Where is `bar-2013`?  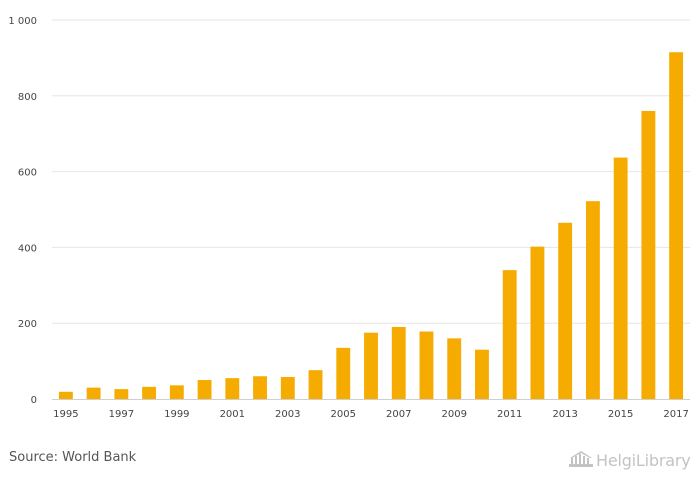
bar-2013 is located at coordinates (565, 310).